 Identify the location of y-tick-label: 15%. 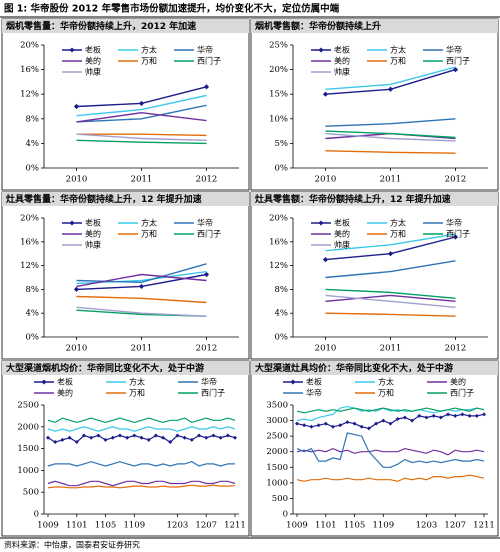
(278, 95).